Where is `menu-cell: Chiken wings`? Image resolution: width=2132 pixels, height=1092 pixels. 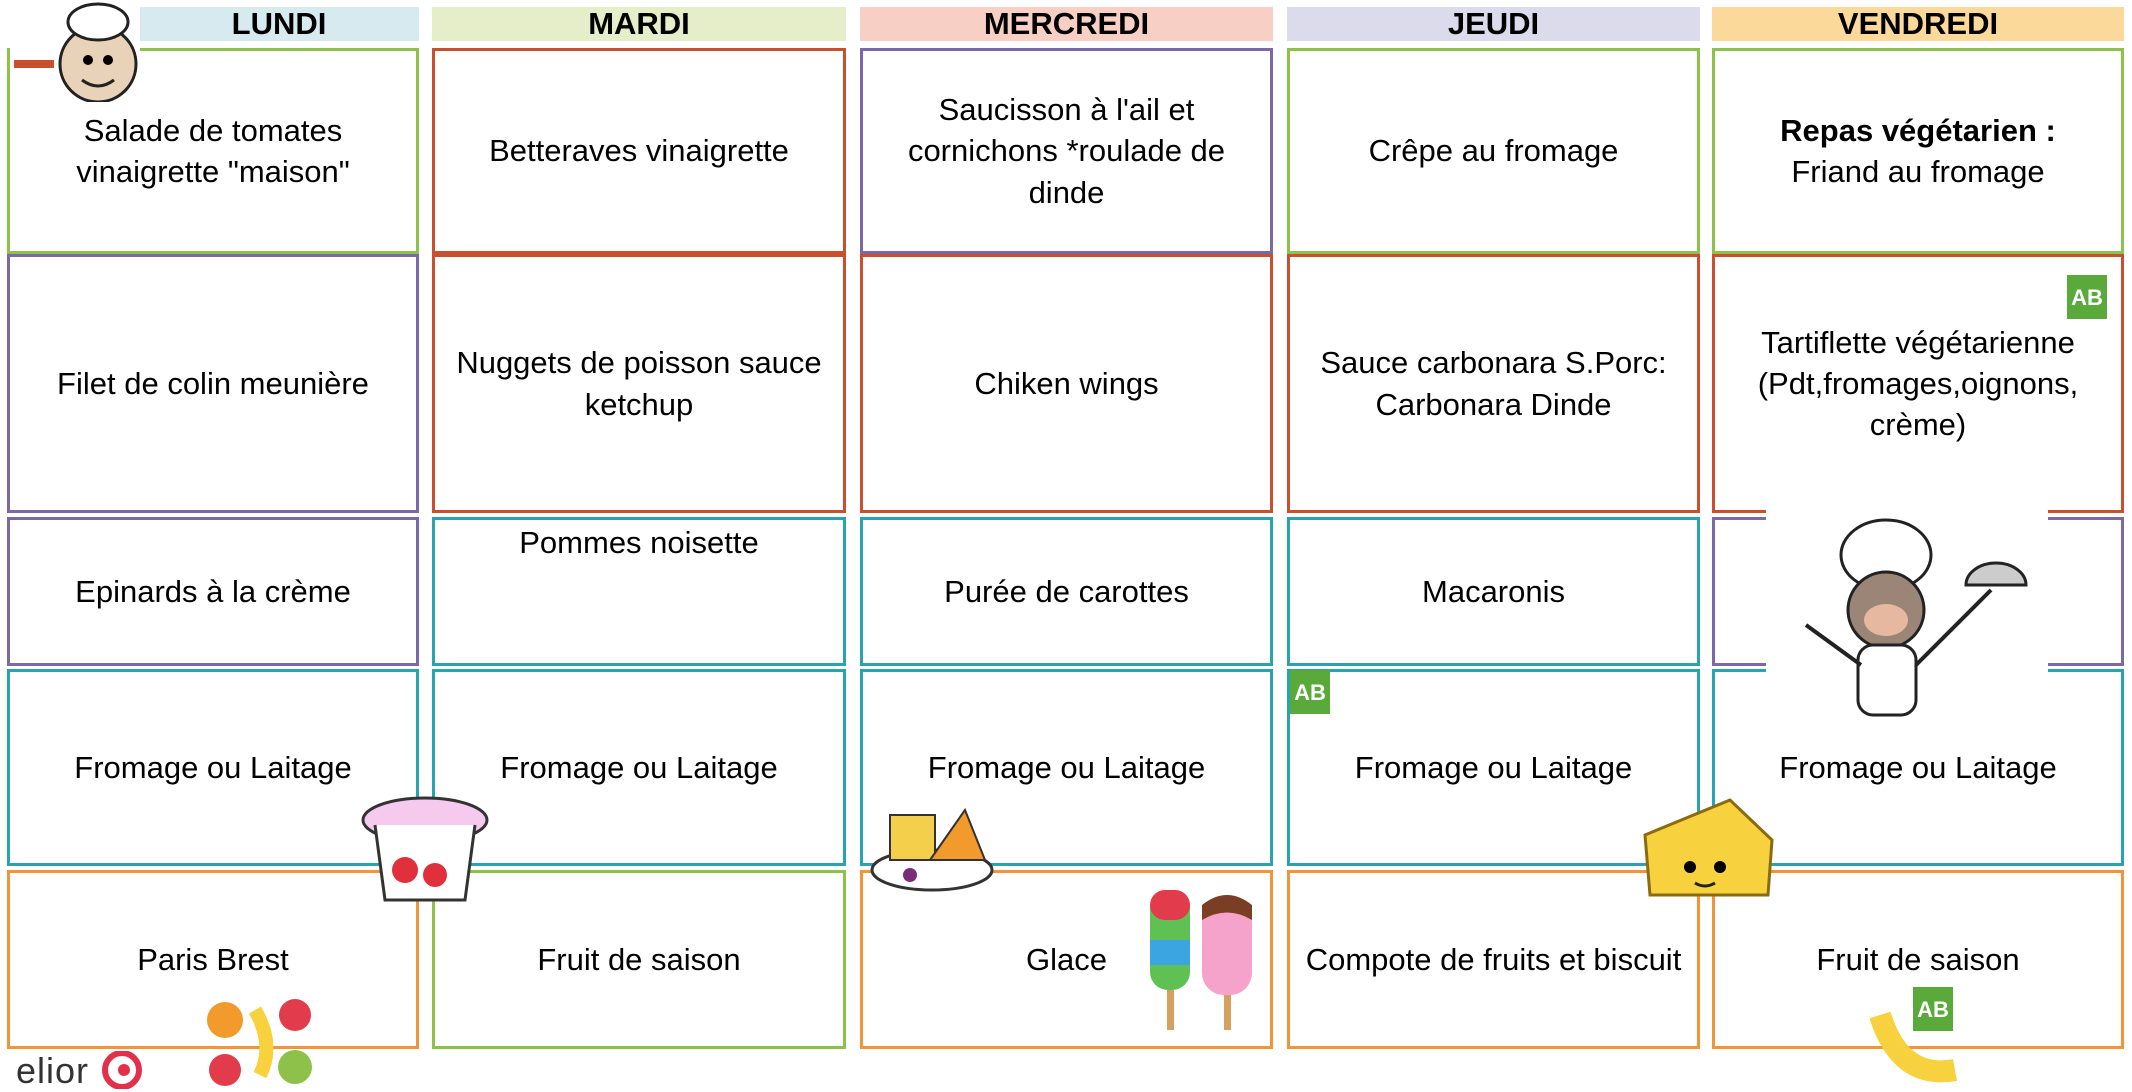 menu-cell: Chiken wings is located at coordinates (1066, 383).